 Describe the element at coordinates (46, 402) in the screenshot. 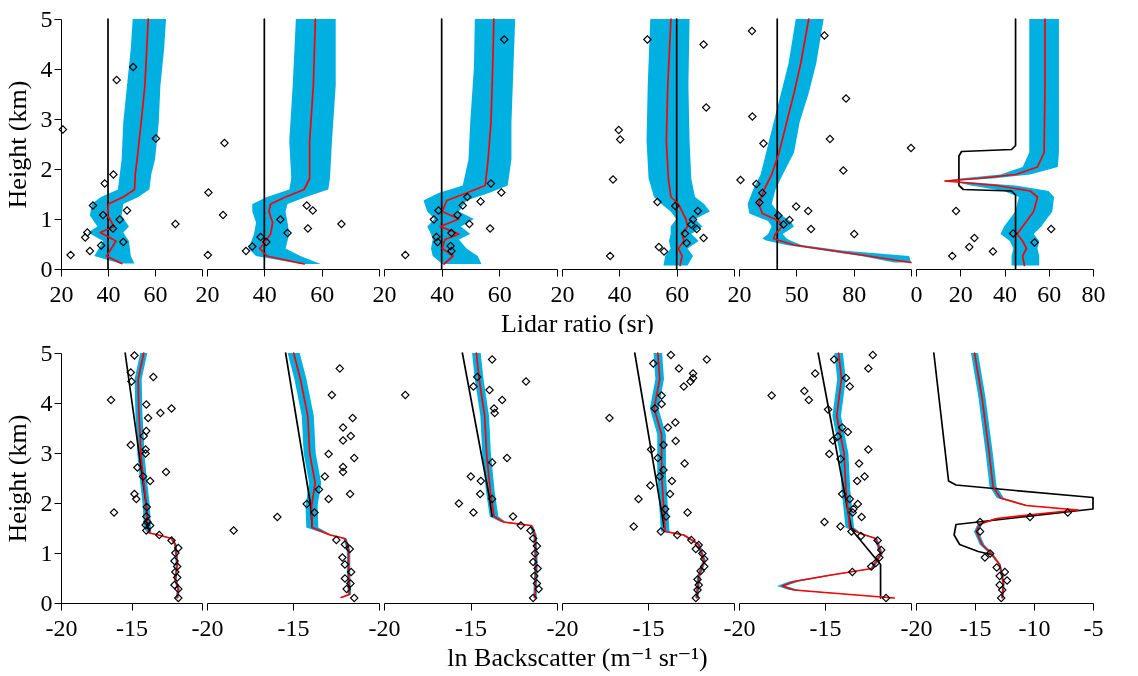

I see `y-tick-label: 4` at that location.